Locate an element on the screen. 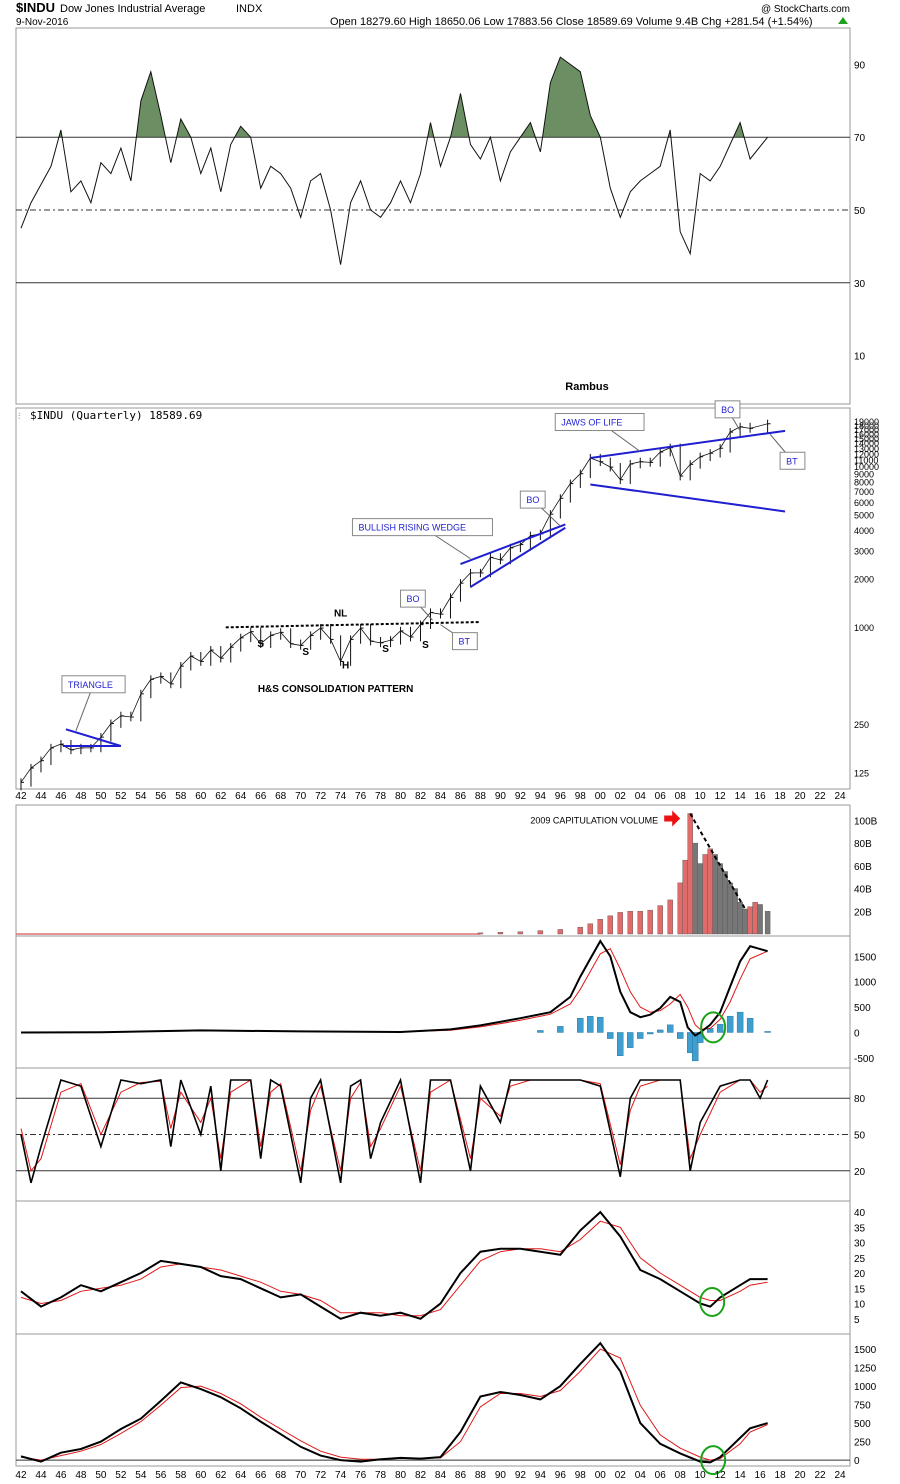 The image size is (900, 1484). panel-frame-adx is located at coordinates (433, 1267).